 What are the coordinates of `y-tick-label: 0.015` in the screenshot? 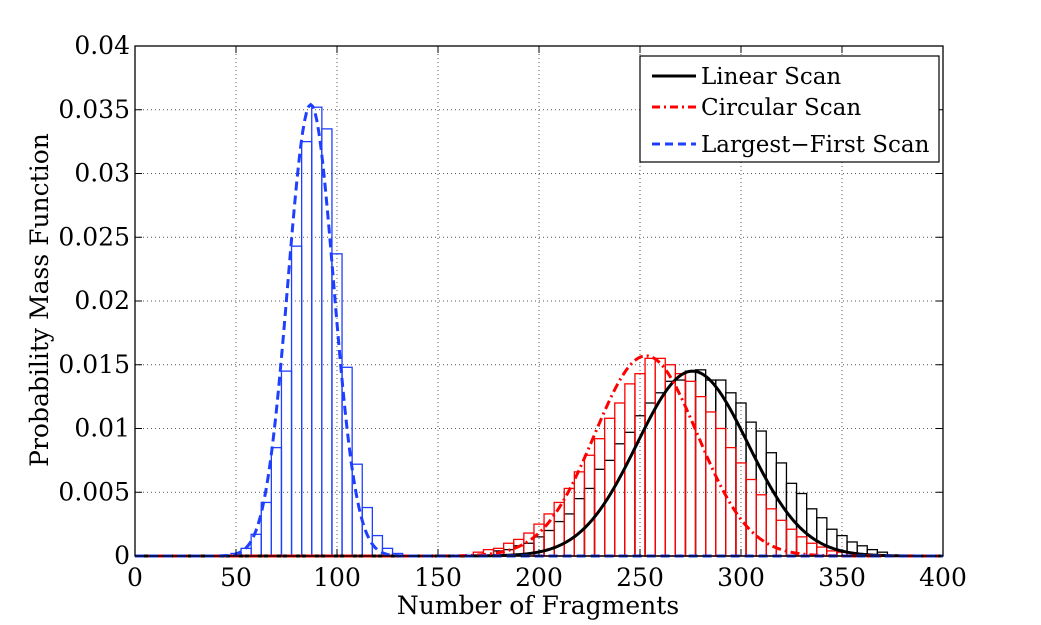 It's located at (94, 364).